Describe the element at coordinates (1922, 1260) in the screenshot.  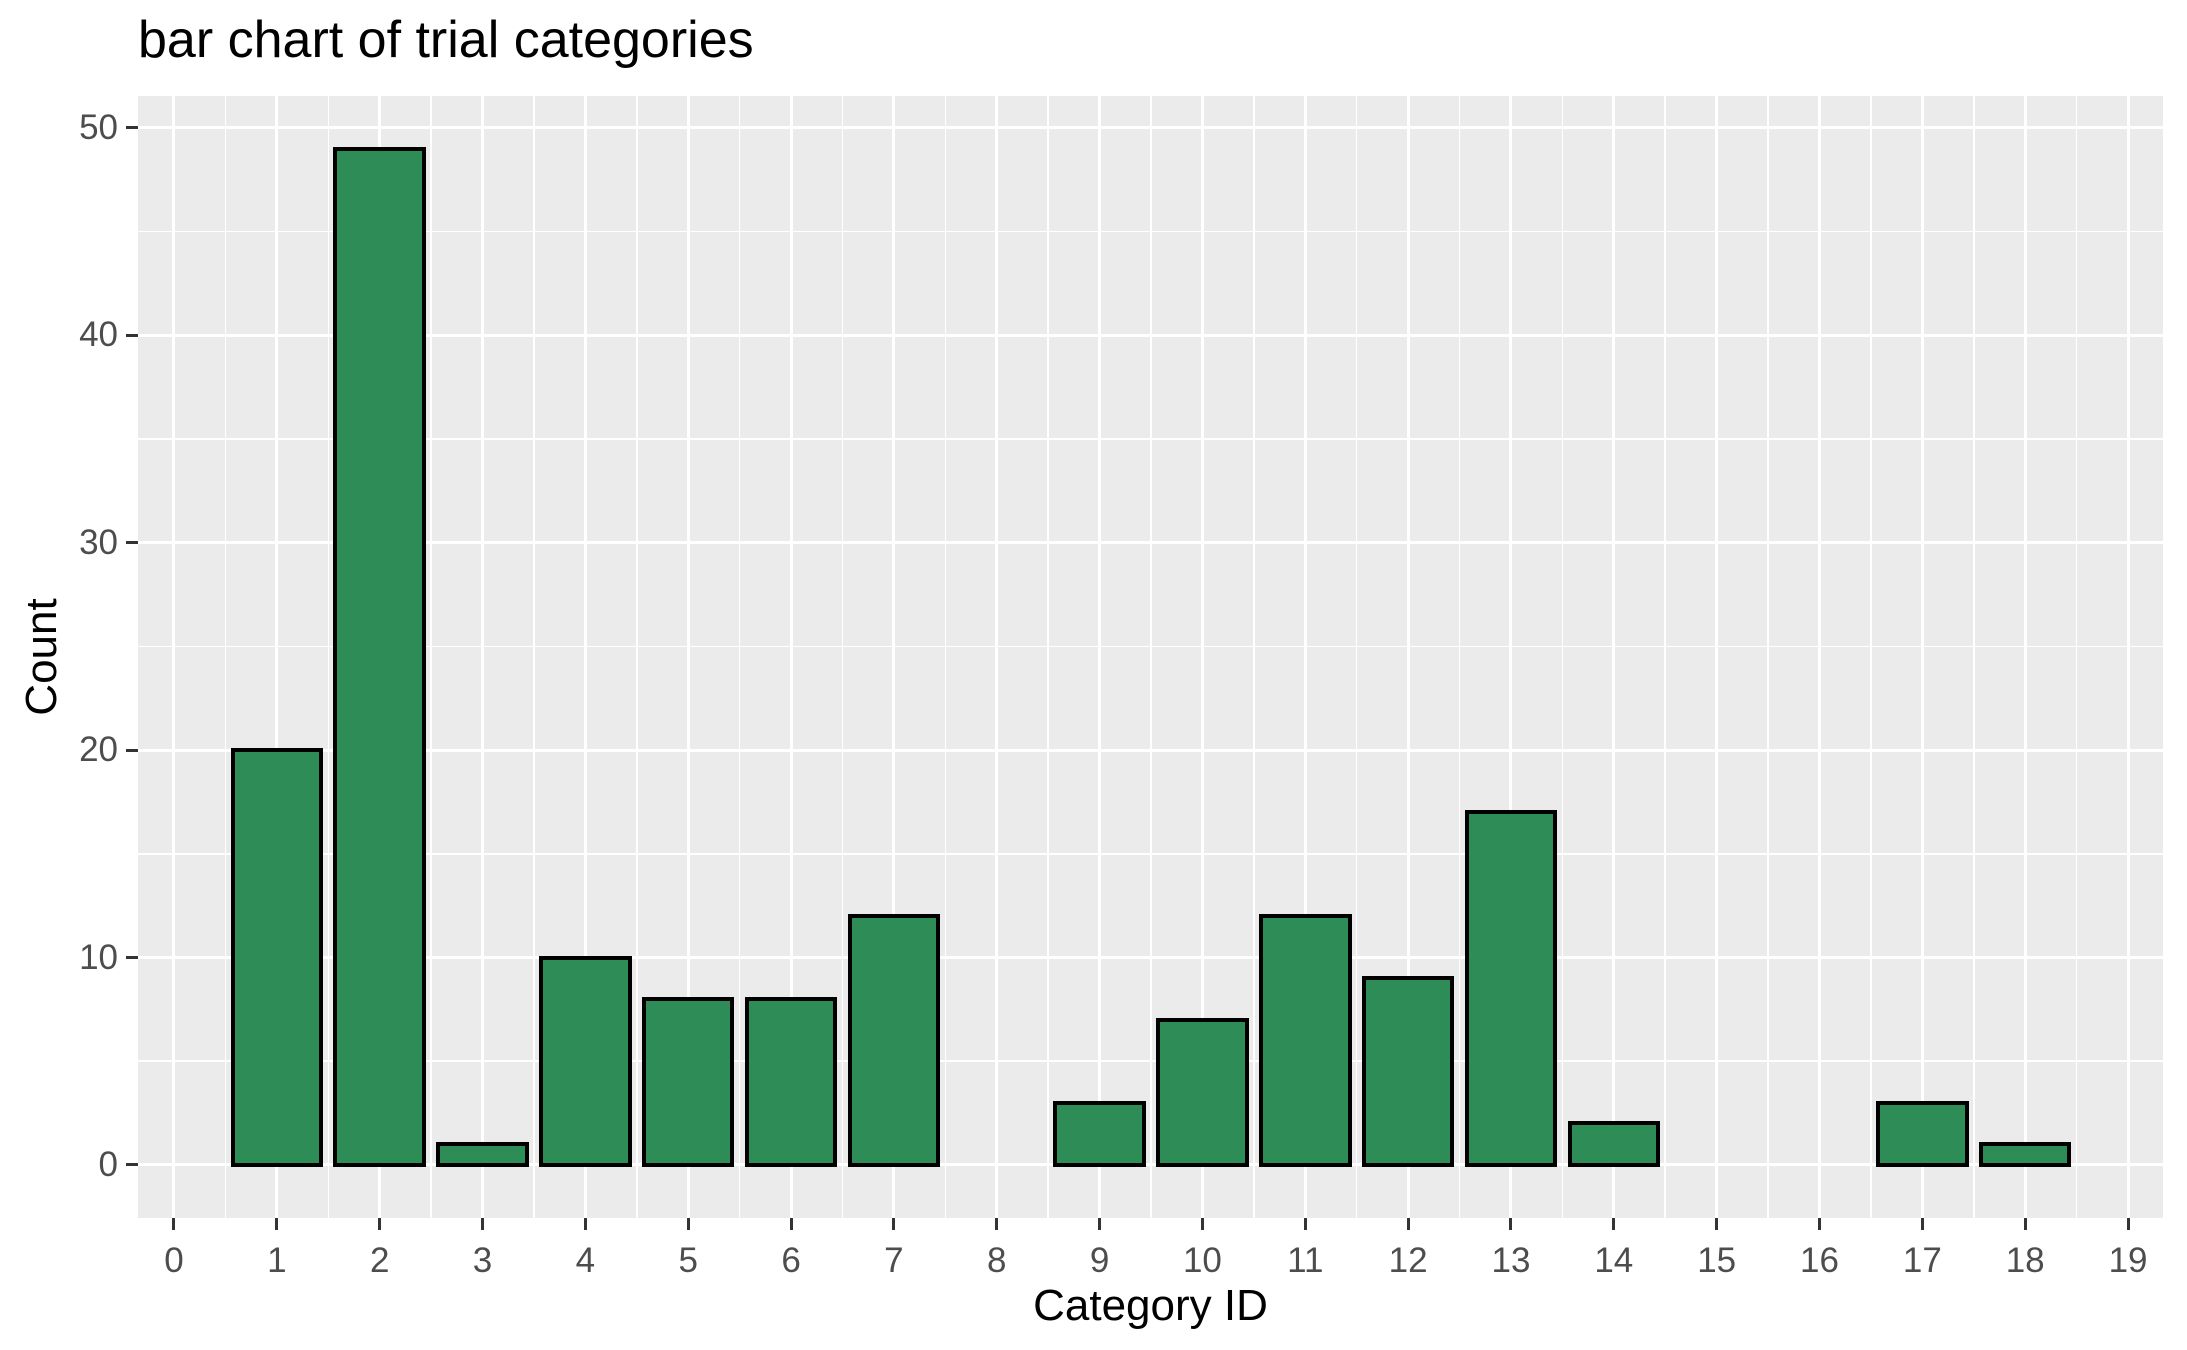
I see `x-tick-label: 17` at that location.